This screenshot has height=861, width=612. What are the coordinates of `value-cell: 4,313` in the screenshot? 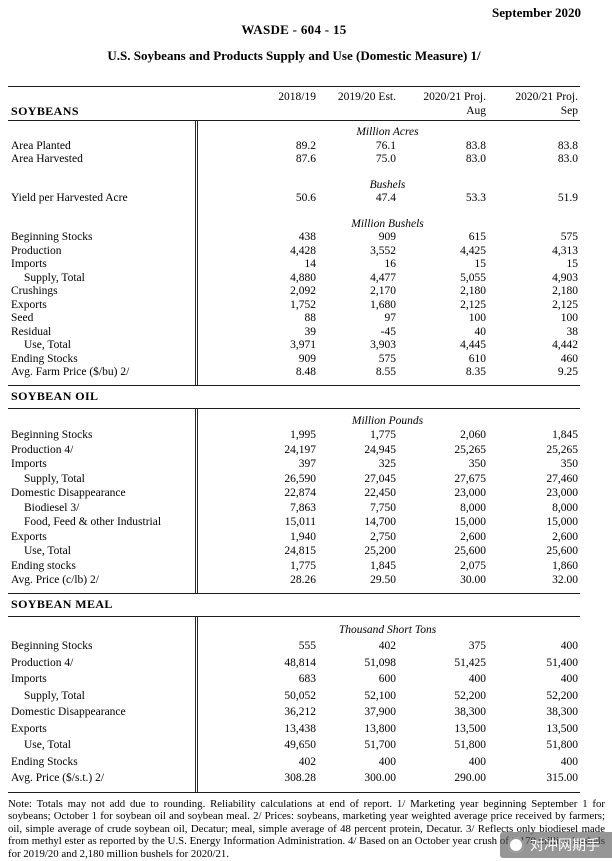 It's located at (565, 250).